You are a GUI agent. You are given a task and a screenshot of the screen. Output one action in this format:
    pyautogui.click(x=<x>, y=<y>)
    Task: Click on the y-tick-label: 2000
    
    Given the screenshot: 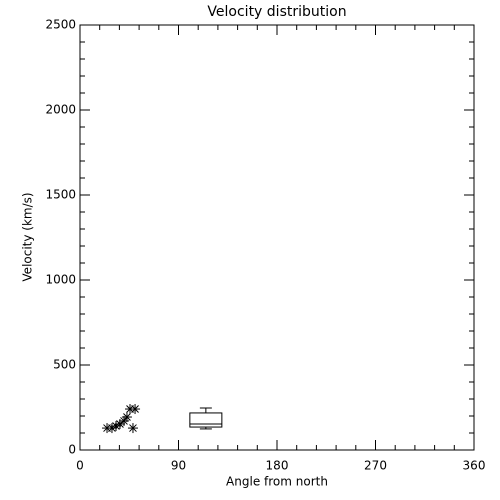 What is the action you would take?
    pyautogui.click(x=60, y=110)
    